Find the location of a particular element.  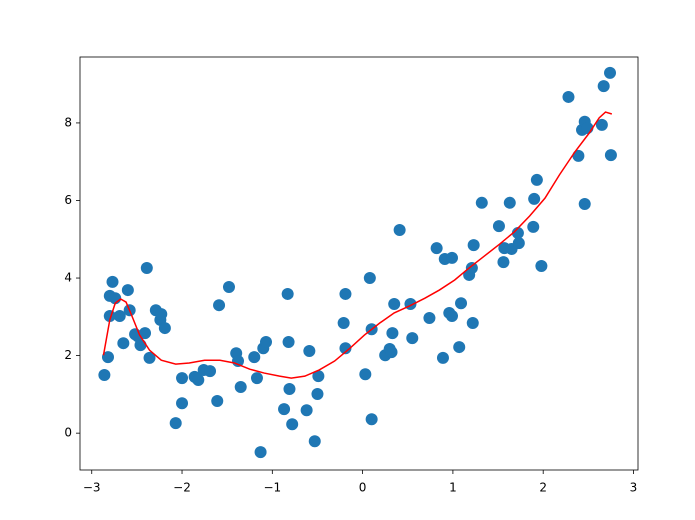

x-tick-label: −2 is located at coordinates (182, 488).